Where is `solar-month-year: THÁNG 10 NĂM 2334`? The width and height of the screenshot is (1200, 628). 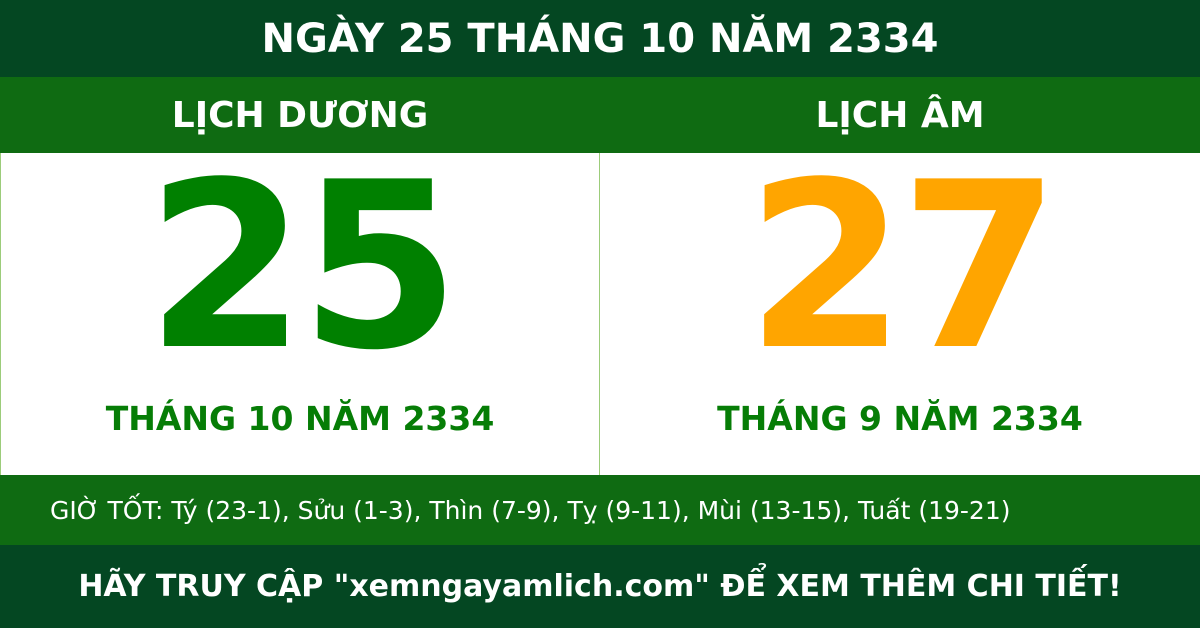 solar-month-year: THÁNG 10 NĂM 2334 is located at coordinates (300, 418).